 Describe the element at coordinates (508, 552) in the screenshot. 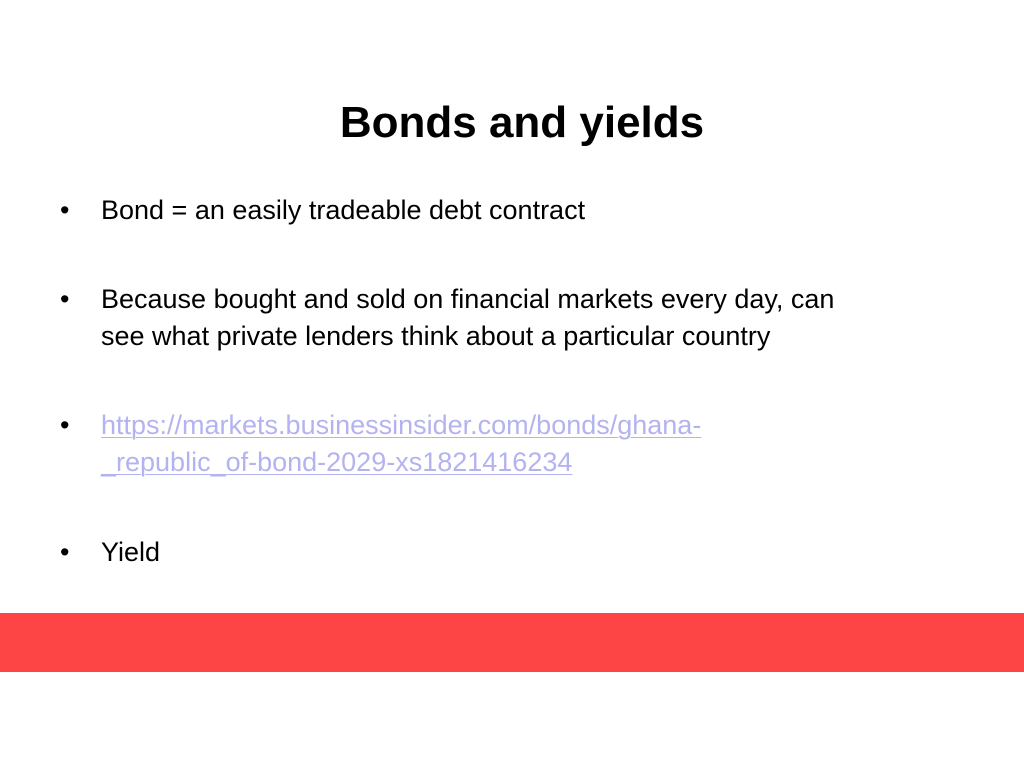

I see `bullet-item-yield: • Yield` at that location.